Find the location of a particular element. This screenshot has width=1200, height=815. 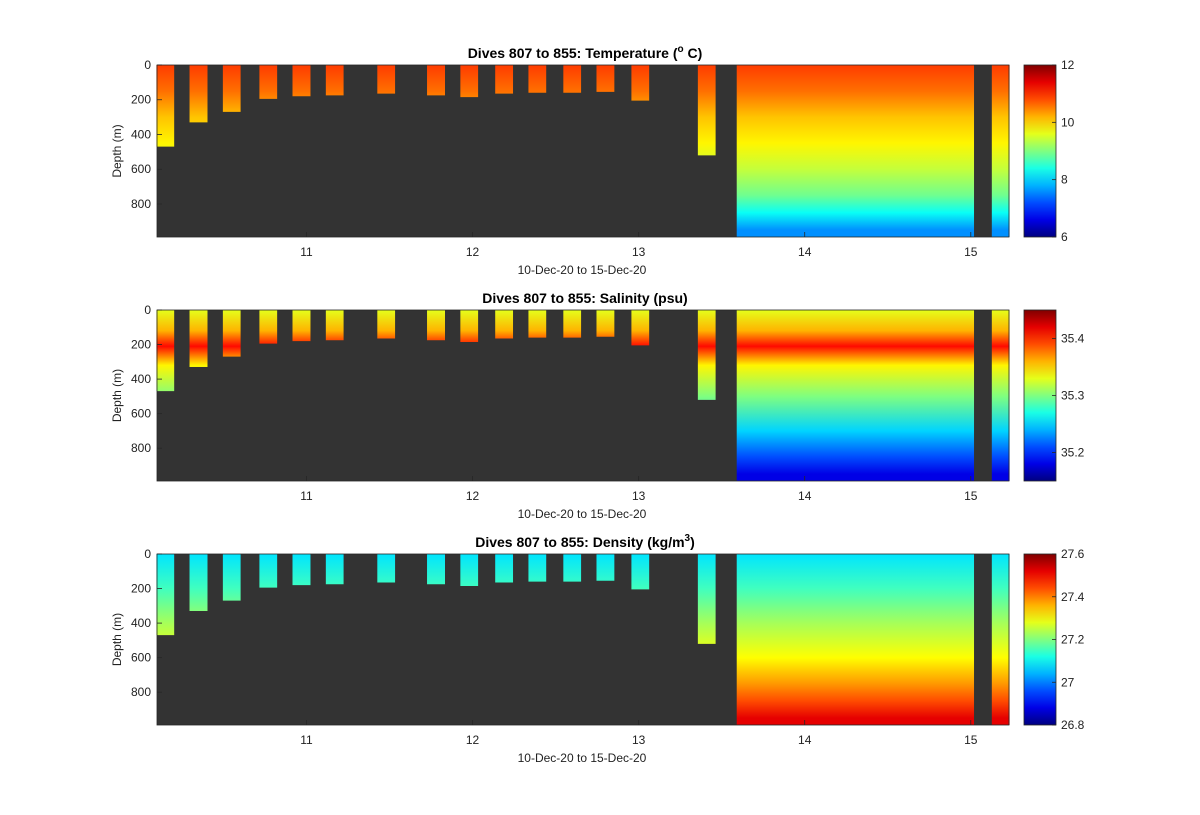

chart-title: Dives 807 to 855: Salinity (psu) is located at coordinates (584, 298).